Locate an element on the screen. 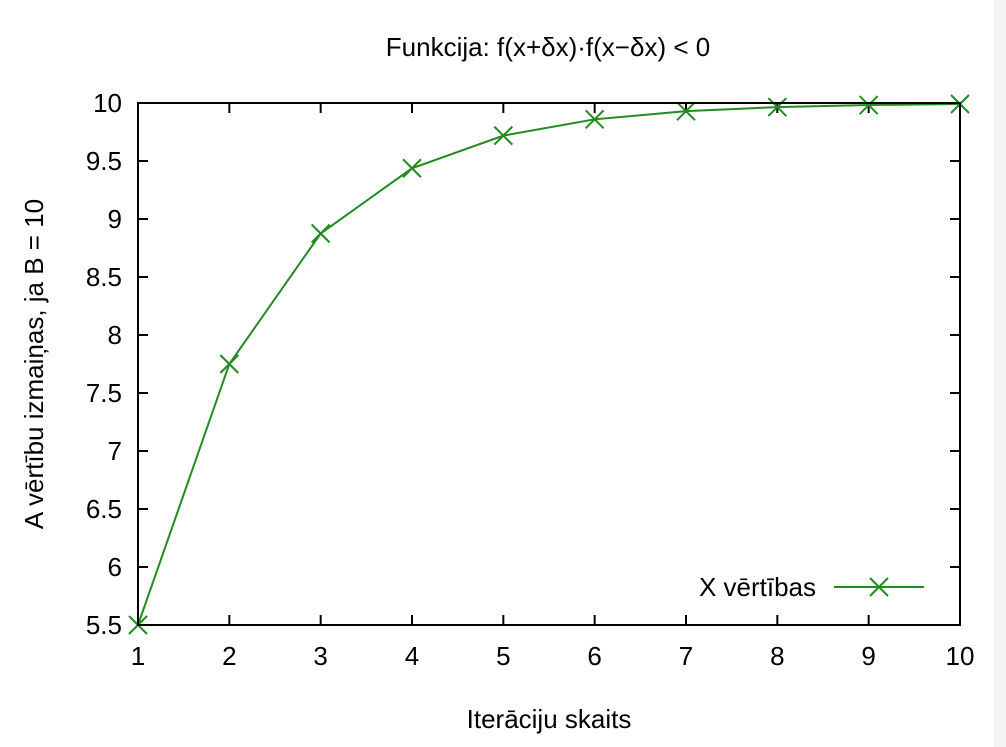  y-tick-label: 10 is located at coordinates (107, 103).